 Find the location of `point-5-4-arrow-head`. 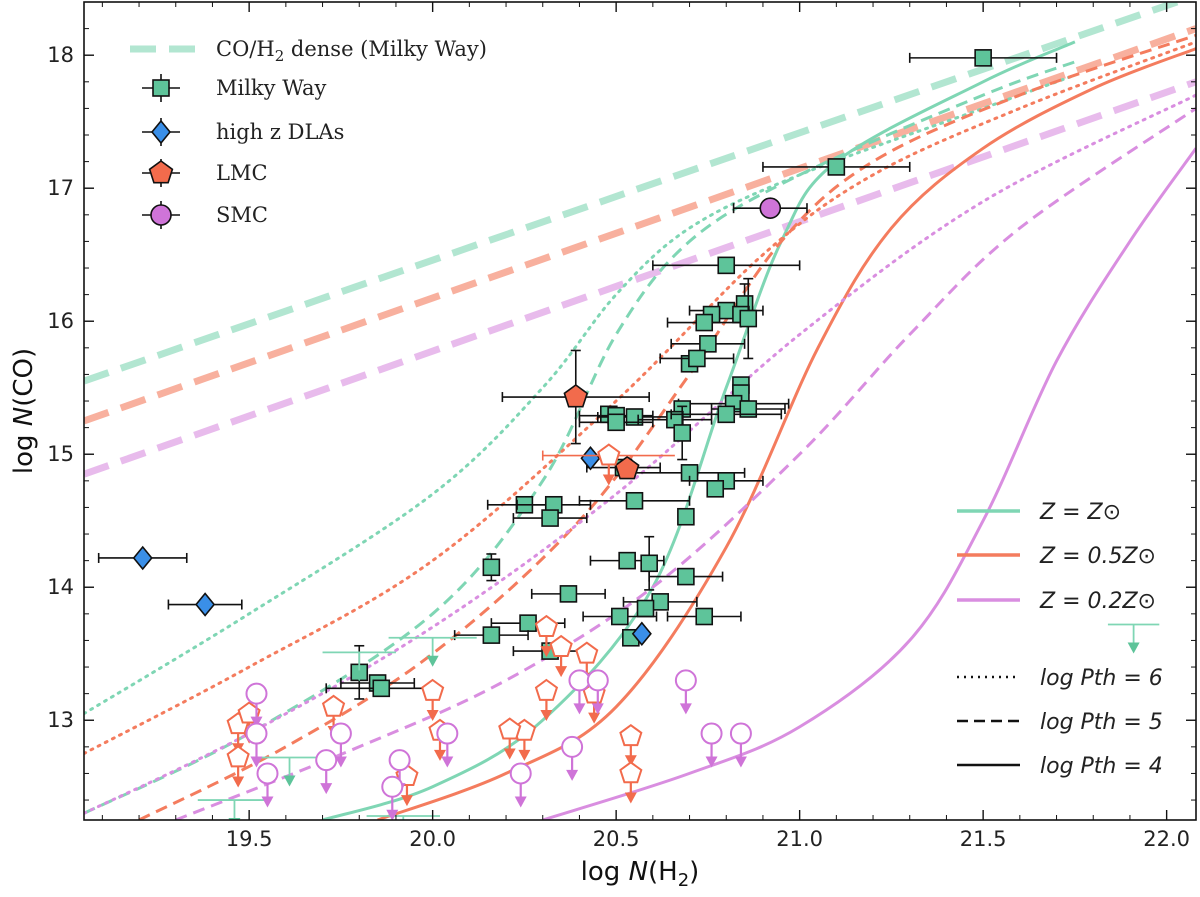

point-5-4-arrow-head is located at coordinates (546, 715).